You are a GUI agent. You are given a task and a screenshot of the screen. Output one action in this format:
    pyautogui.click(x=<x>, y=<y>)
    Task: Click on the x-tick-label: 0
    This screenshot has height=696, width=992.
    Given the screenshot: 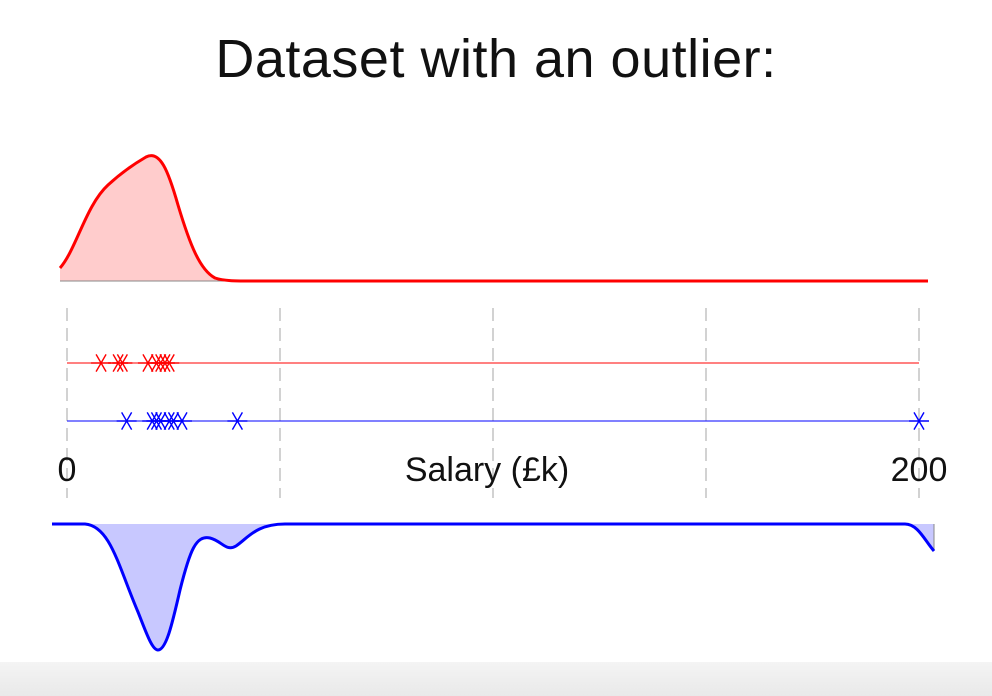 What is the action you would take?
    pyautogui.click(x=67, y=470)
    